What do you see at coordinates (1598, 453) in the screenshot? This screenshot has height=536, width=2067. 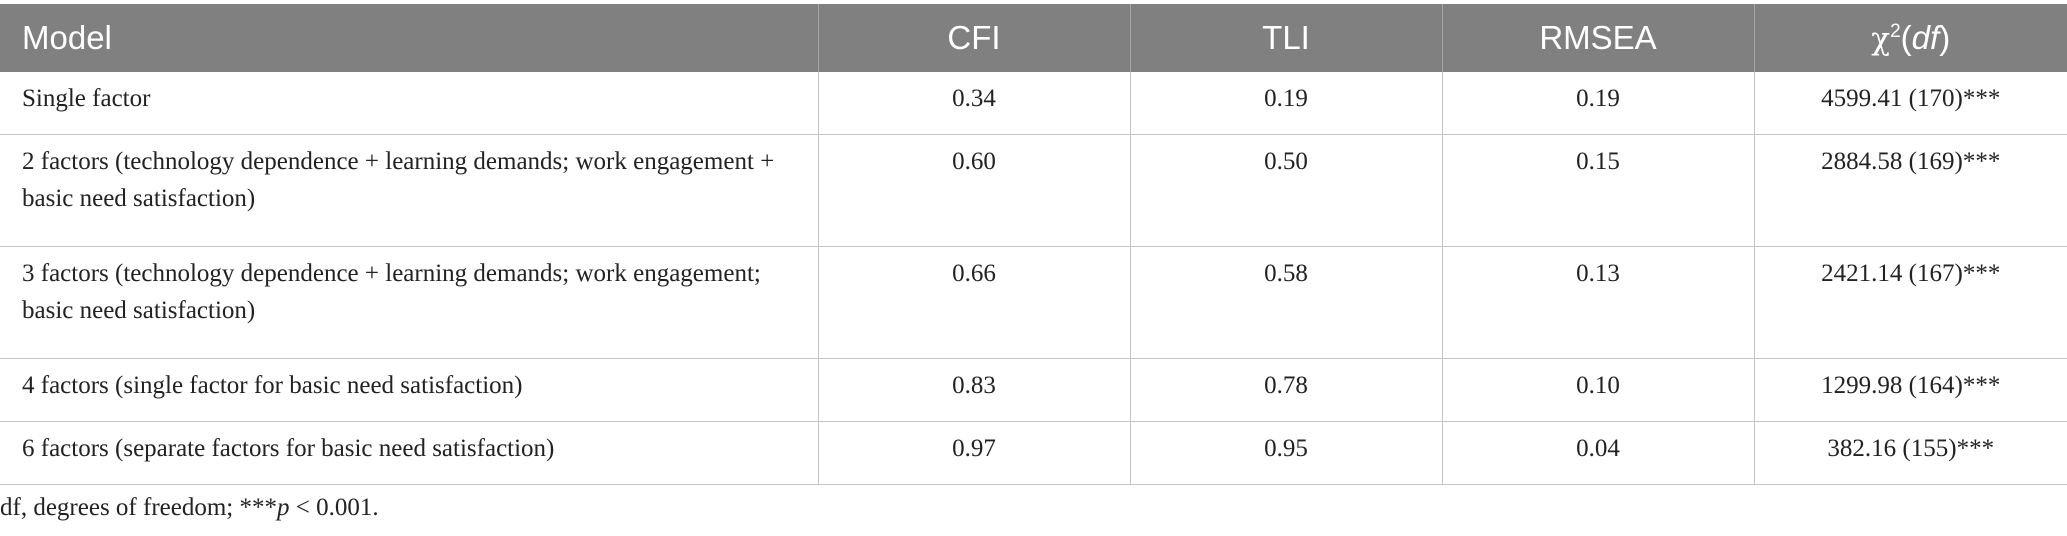 I see `cell-rmsea: 0.04` at bounding box center [1598, 453].